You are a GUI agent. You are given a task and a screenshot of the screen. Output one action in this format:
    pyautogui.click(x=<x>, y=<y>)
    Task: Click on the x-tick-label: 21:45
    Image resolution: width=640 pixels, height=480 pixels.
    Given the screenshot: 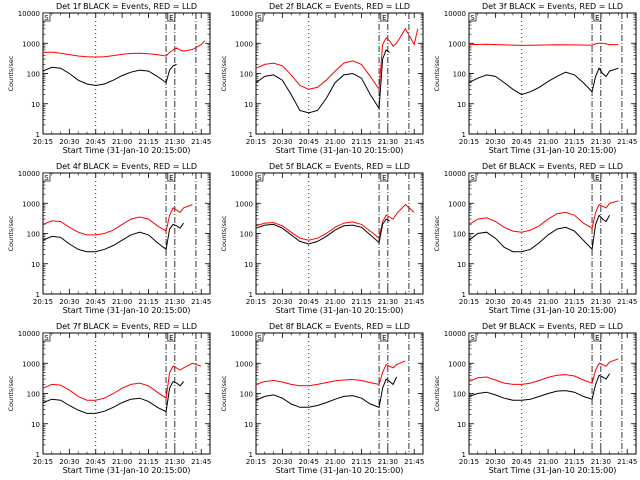 What is the action you would take?
    pyautogui.click(x=201, y=462)
    